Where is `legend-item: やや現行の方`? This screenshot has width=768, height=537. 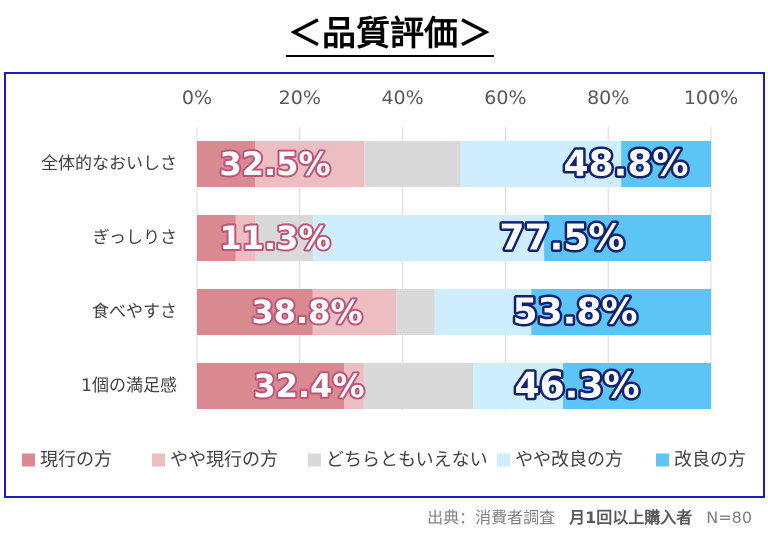
legend-item: やや現行の方 is located at coordinates (215, 460).